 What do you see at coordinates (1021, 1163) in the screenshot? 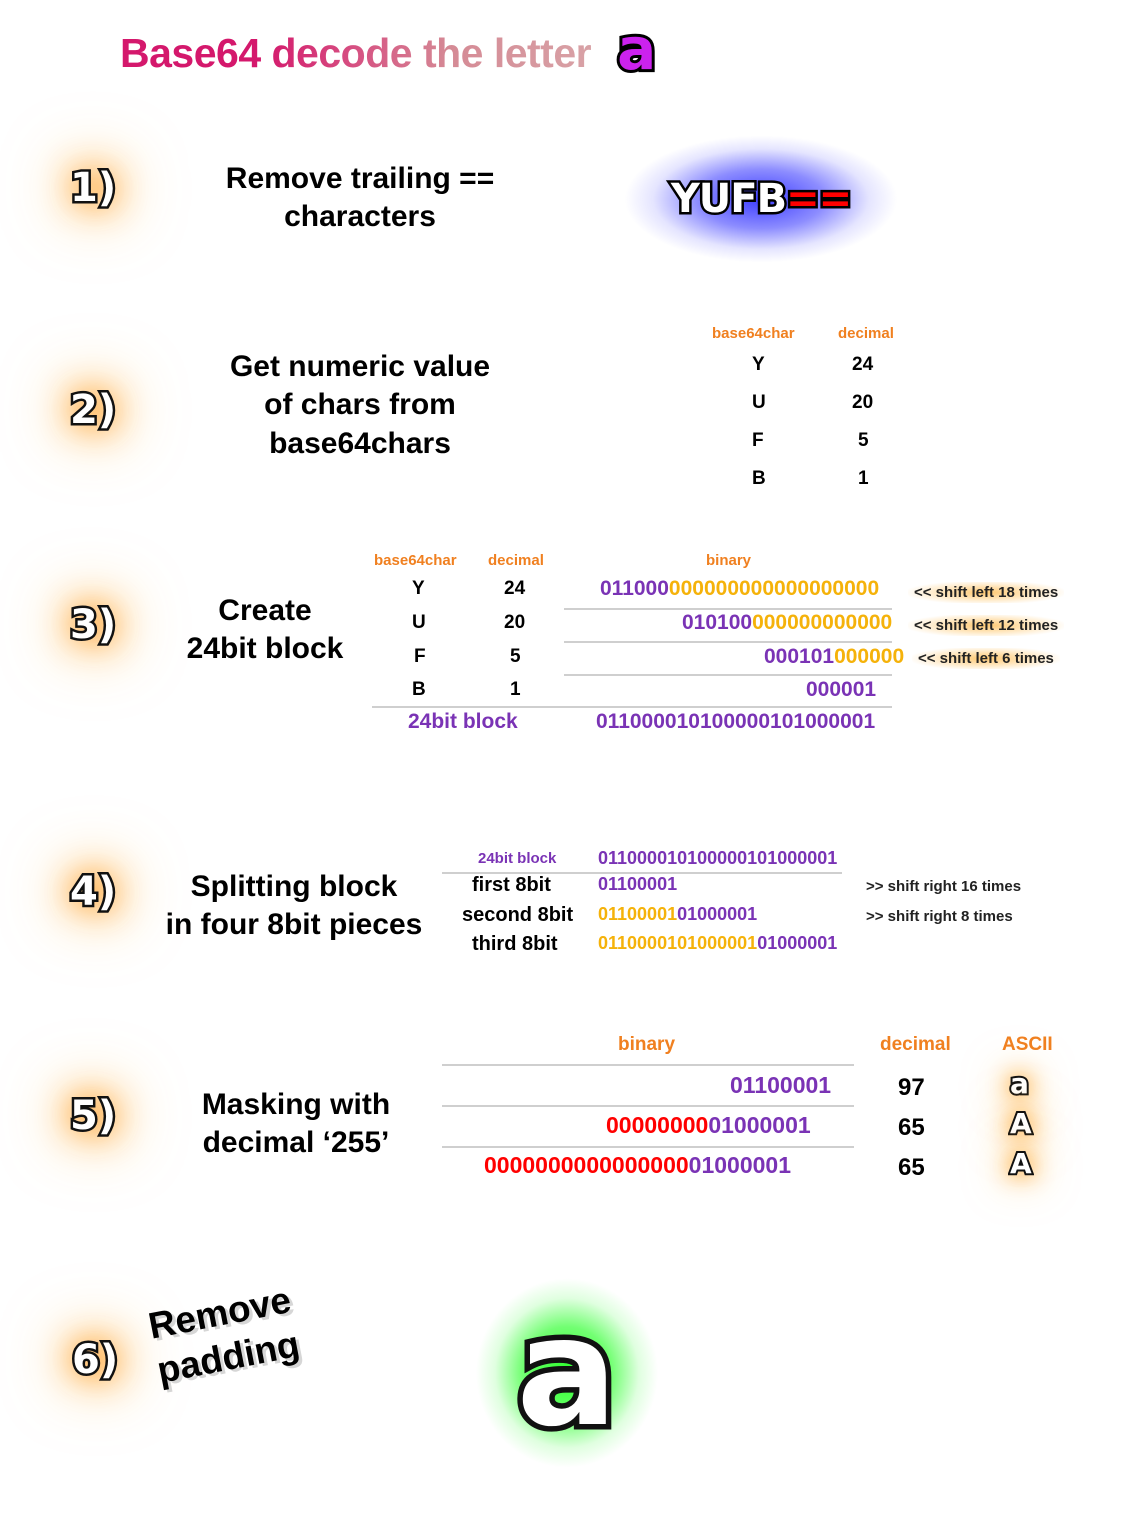
I see `ascii-char-3: A` at bounding box center [1021, 1163].